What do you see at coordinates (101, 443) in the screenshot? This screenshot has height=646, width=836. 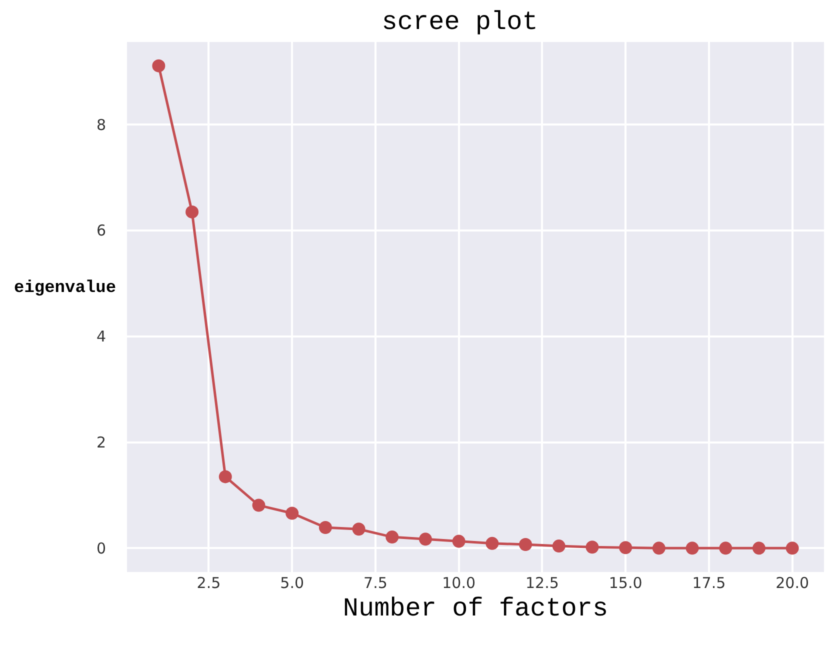 I see `y-tick-label: 2` at bounding box center [101, 443].